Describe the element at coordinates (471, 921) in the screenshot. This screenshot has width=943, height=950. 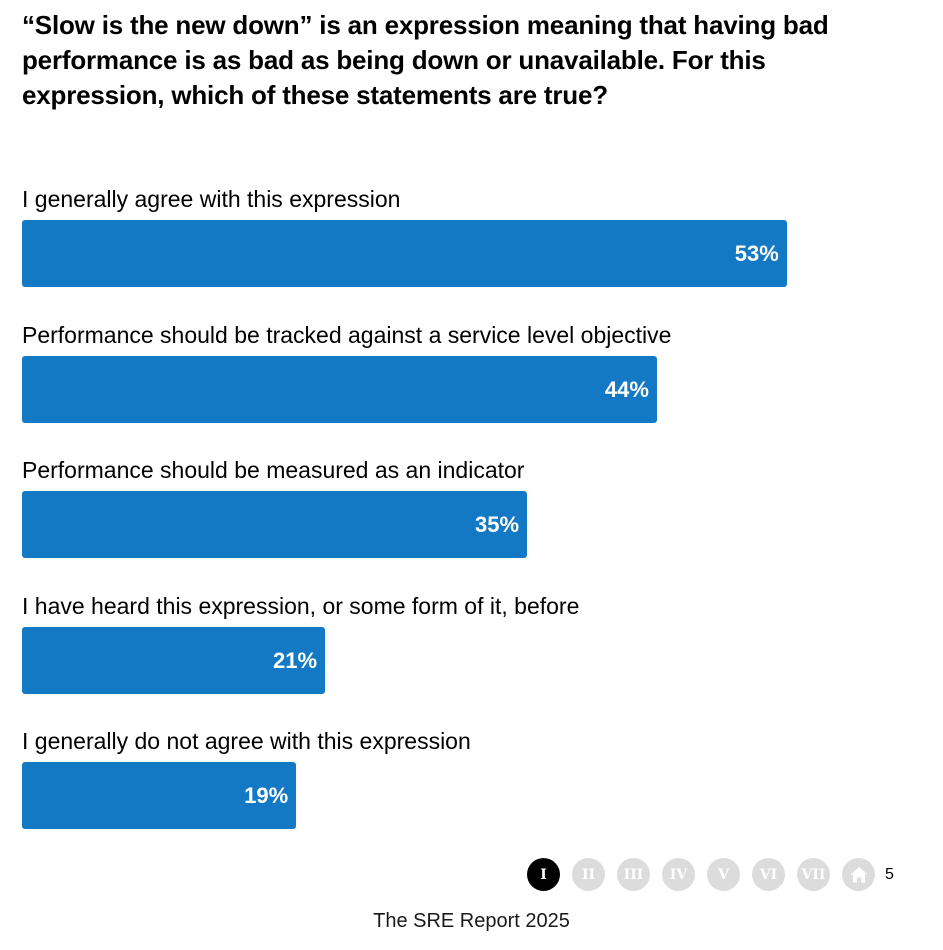
I see `footer-report-title: The SRE Report 2025` at that location.